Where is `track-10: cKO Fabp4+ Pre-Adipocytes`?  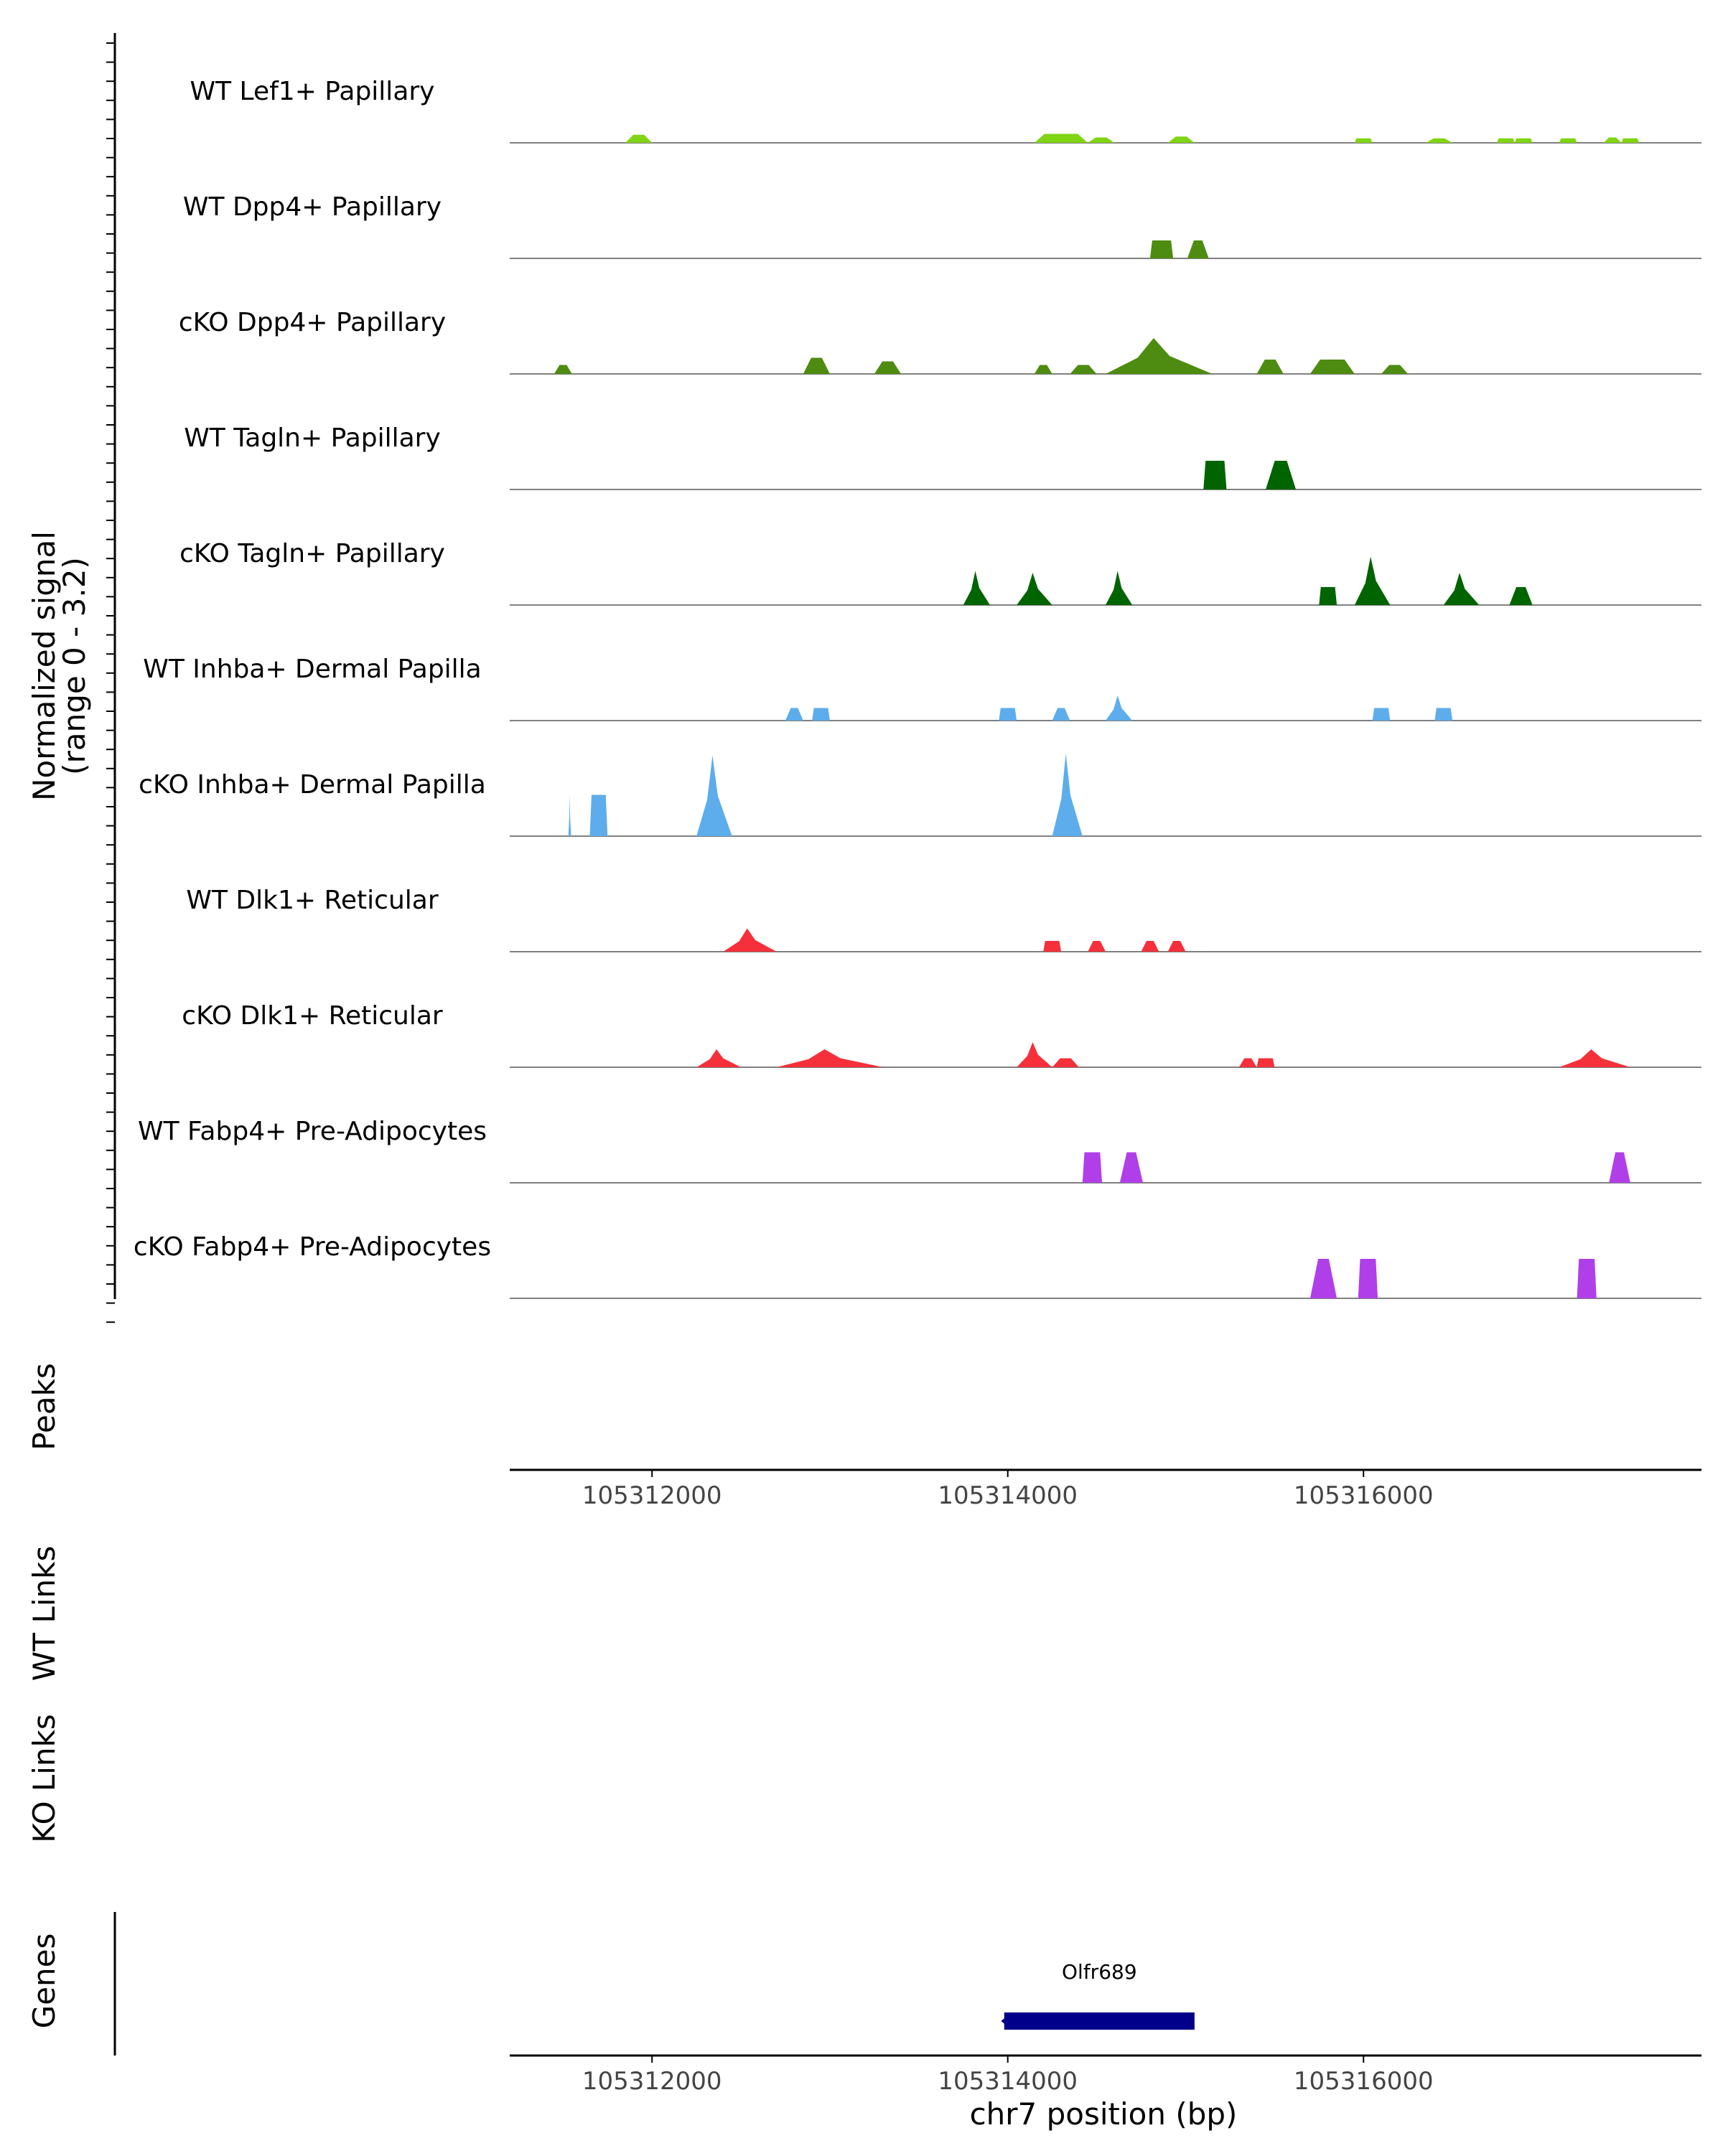 track-10: cKO Fabp4+ Pre-Adipocytes is located at coordinates (917, 1265).